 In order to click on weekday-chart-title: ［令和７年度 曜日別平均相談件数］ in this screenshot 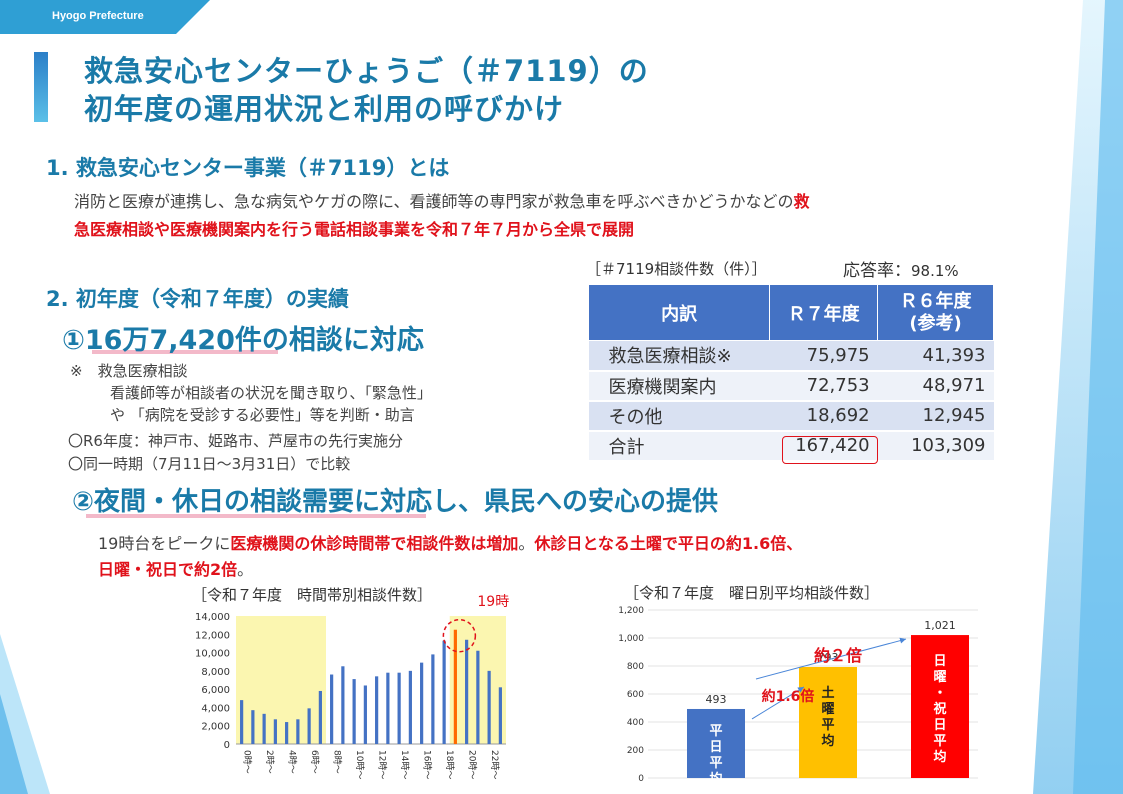, I will do `click(752, 593)`.